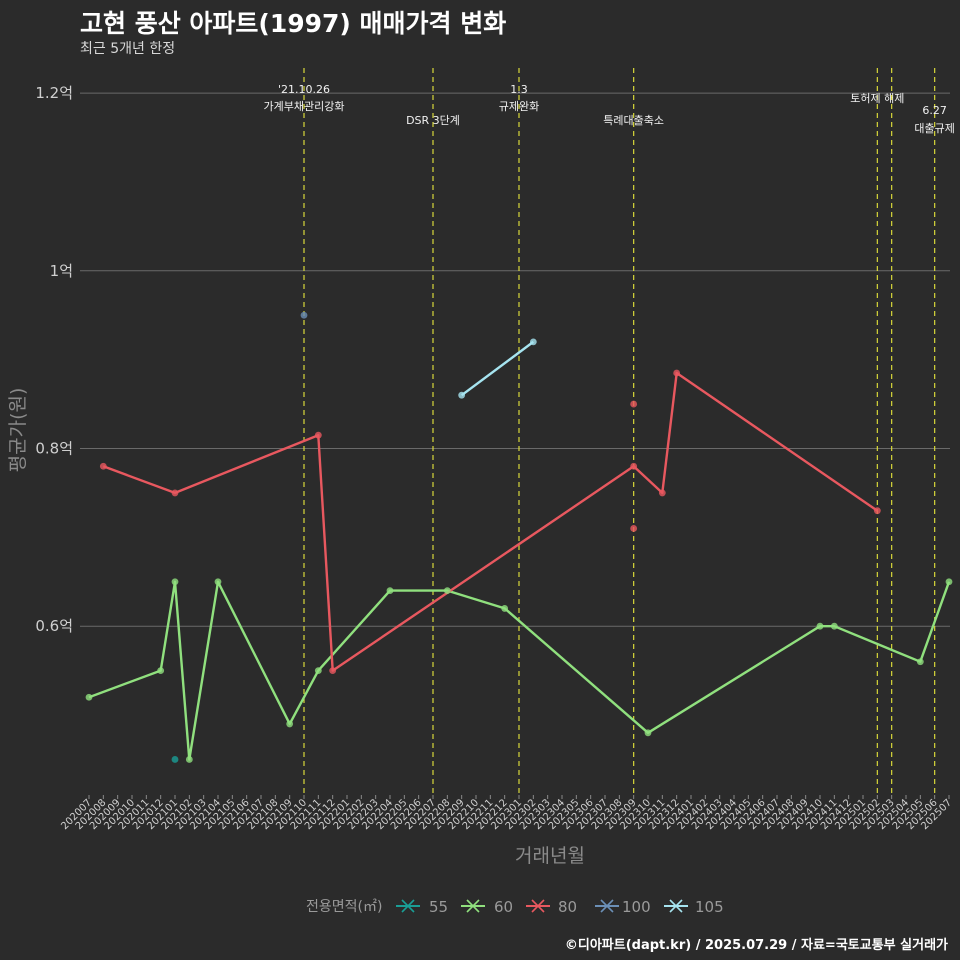 This screenshot has width=960, height=960. Describe the element at coordinates (18, 430) in the screenshot. I see `y-axis-title: 평균가(원)` at that location.